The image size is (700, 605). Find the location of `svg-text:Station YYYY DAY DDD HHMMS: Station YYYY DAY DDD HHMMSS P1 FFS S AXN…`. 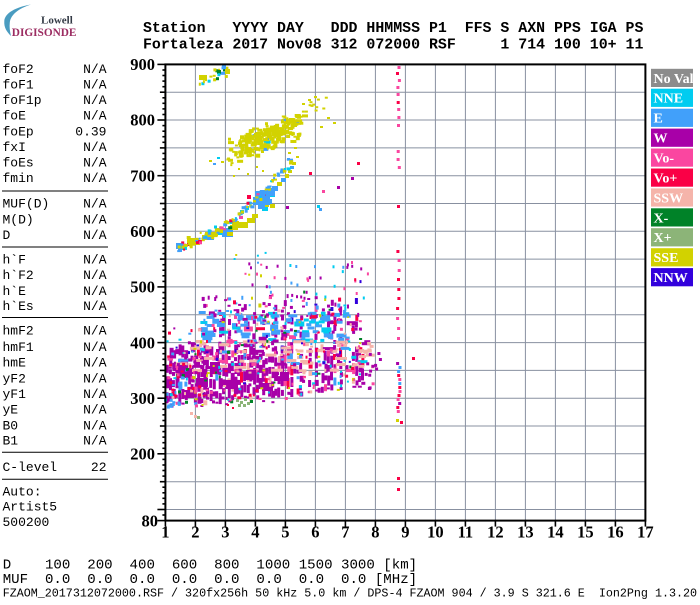

svg-text:Station YYYY DAY DDD HHMMS: Station YYYY DAY DDD HHMMSS P1 FFS S AXN… is located at coordinates (393, 29).